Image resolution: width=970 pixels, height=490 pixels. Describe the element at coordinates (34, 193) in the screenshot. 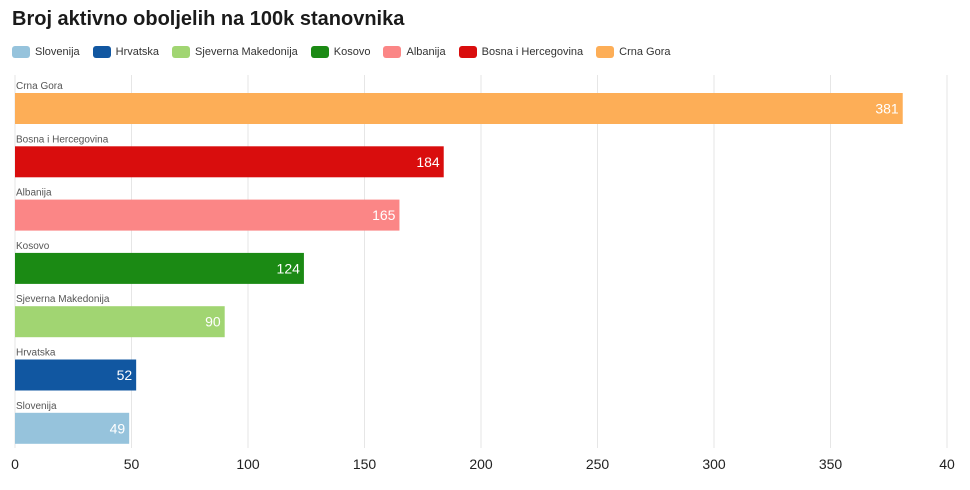

I see `category-label: Albanija` at that location.